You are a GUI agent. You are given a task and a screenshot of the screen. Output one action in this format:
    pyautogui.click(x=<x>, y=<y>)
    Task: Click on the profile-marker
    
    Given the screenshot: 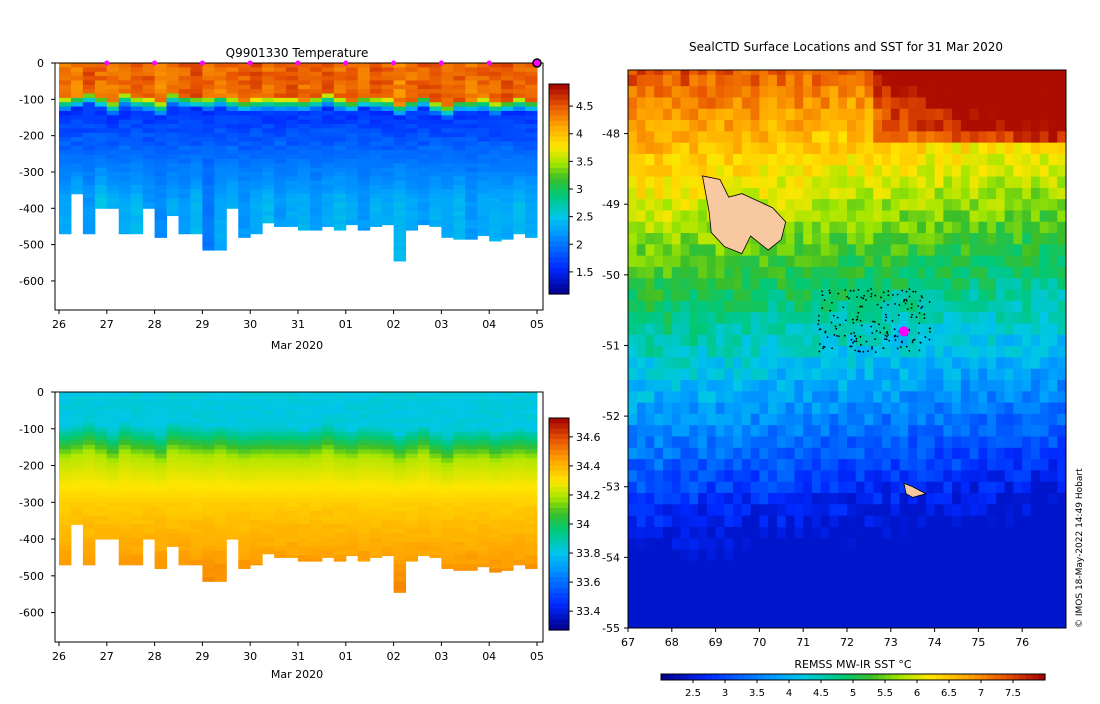 What is the action you would take?
    pyautogui.click(x=154, y=63)
    